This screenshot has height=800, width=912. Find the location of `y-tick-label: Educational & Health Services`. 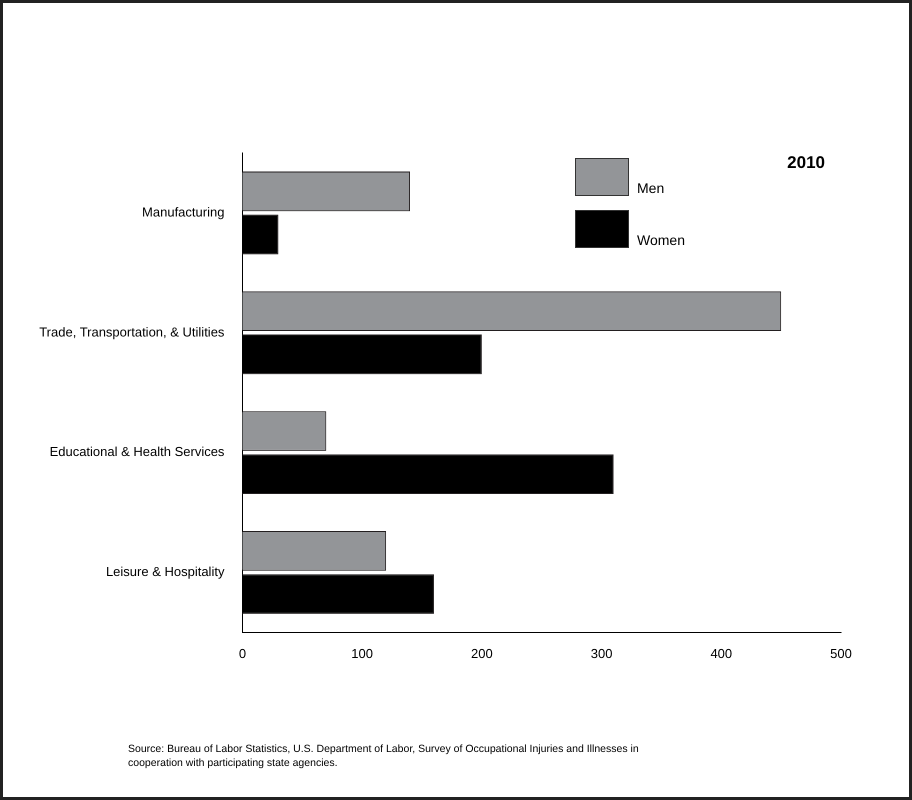

y-tick-label: Educational & Health Services is located at coordinates (137, 452).